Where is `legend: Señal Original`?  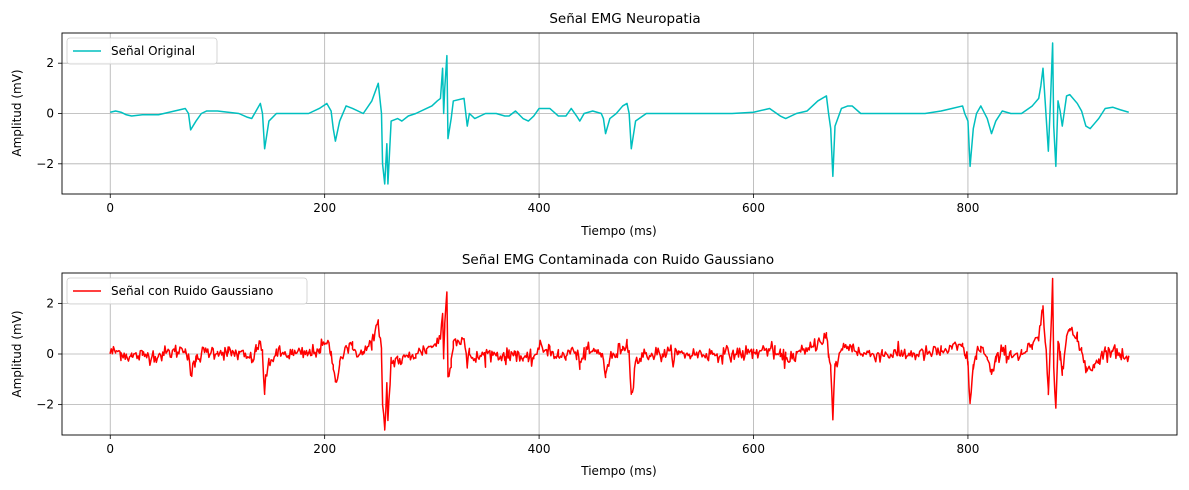
legend: Señal Original is located at coordinates (142, 51).